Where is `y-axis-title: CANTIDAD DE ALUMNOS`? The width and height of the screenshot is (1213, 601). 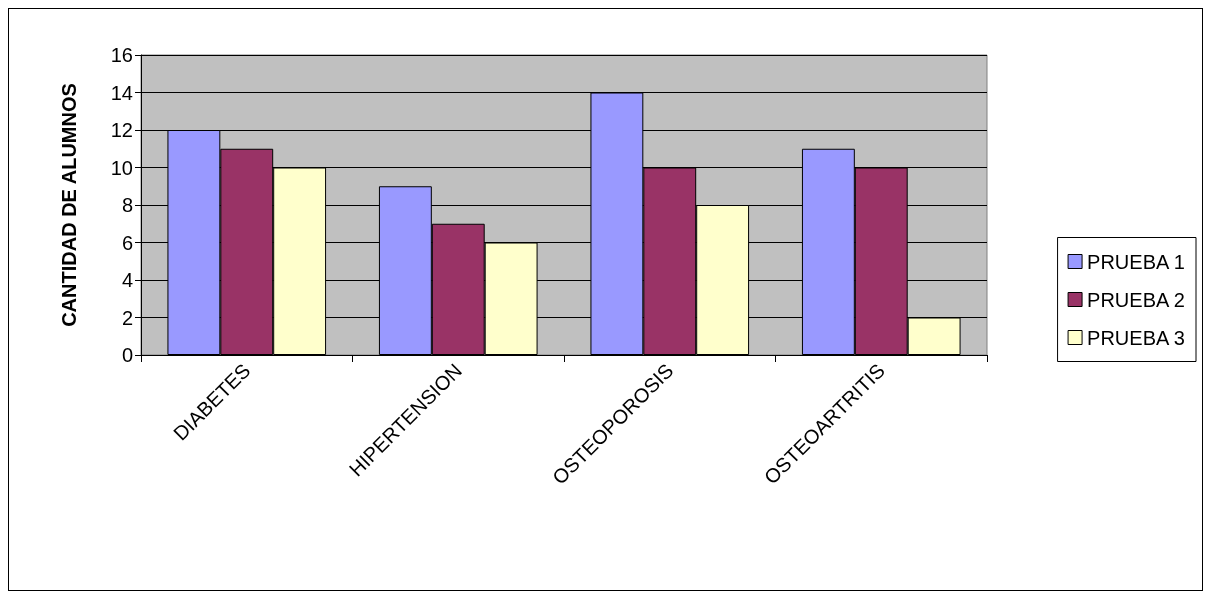 y-axis-title: CANTIDAD DE ALUMNOS is located at coordinates (69, 205).